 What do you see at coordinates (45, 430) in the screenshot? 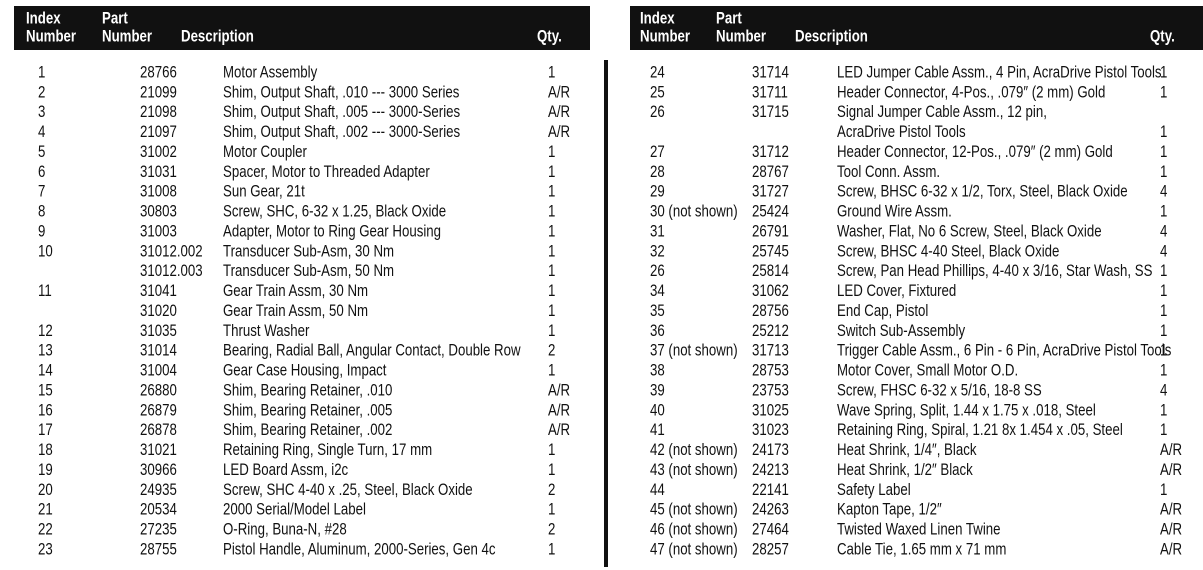
I see `index-number: 17` at bounding box center [45, 430].